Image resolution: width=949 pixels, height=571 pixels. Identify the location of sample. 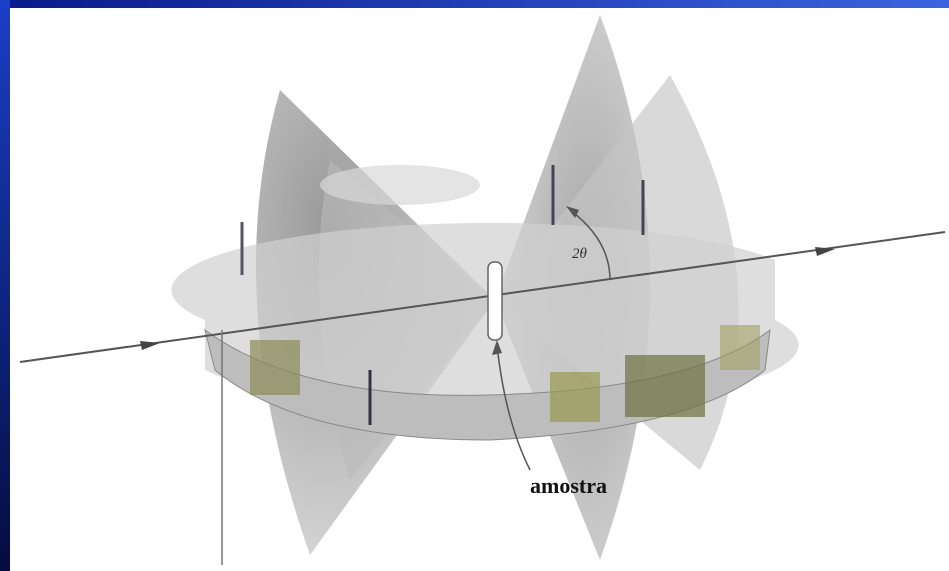
(495, 301).